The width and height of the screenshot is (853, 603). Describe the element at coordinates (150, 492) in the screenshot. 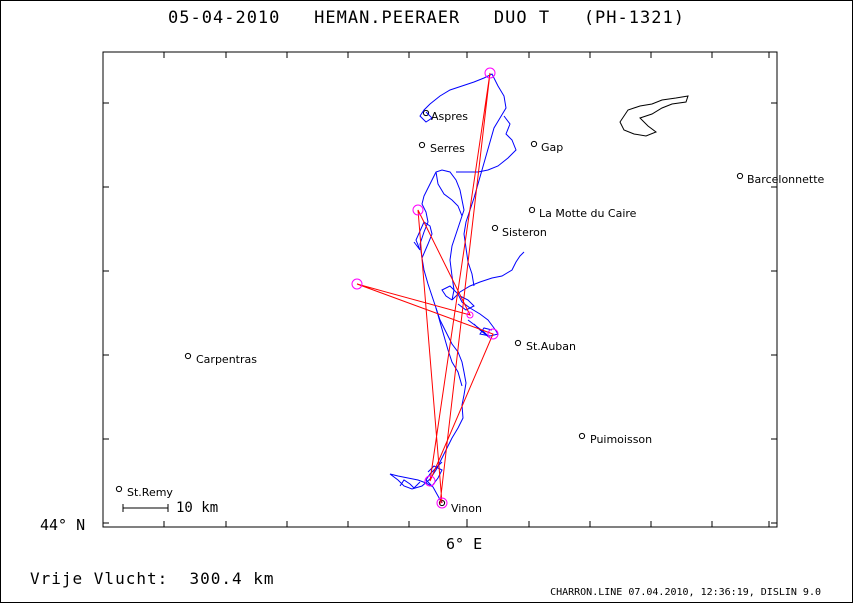

I see `place-label-st-remy: St.Remy` at that location.